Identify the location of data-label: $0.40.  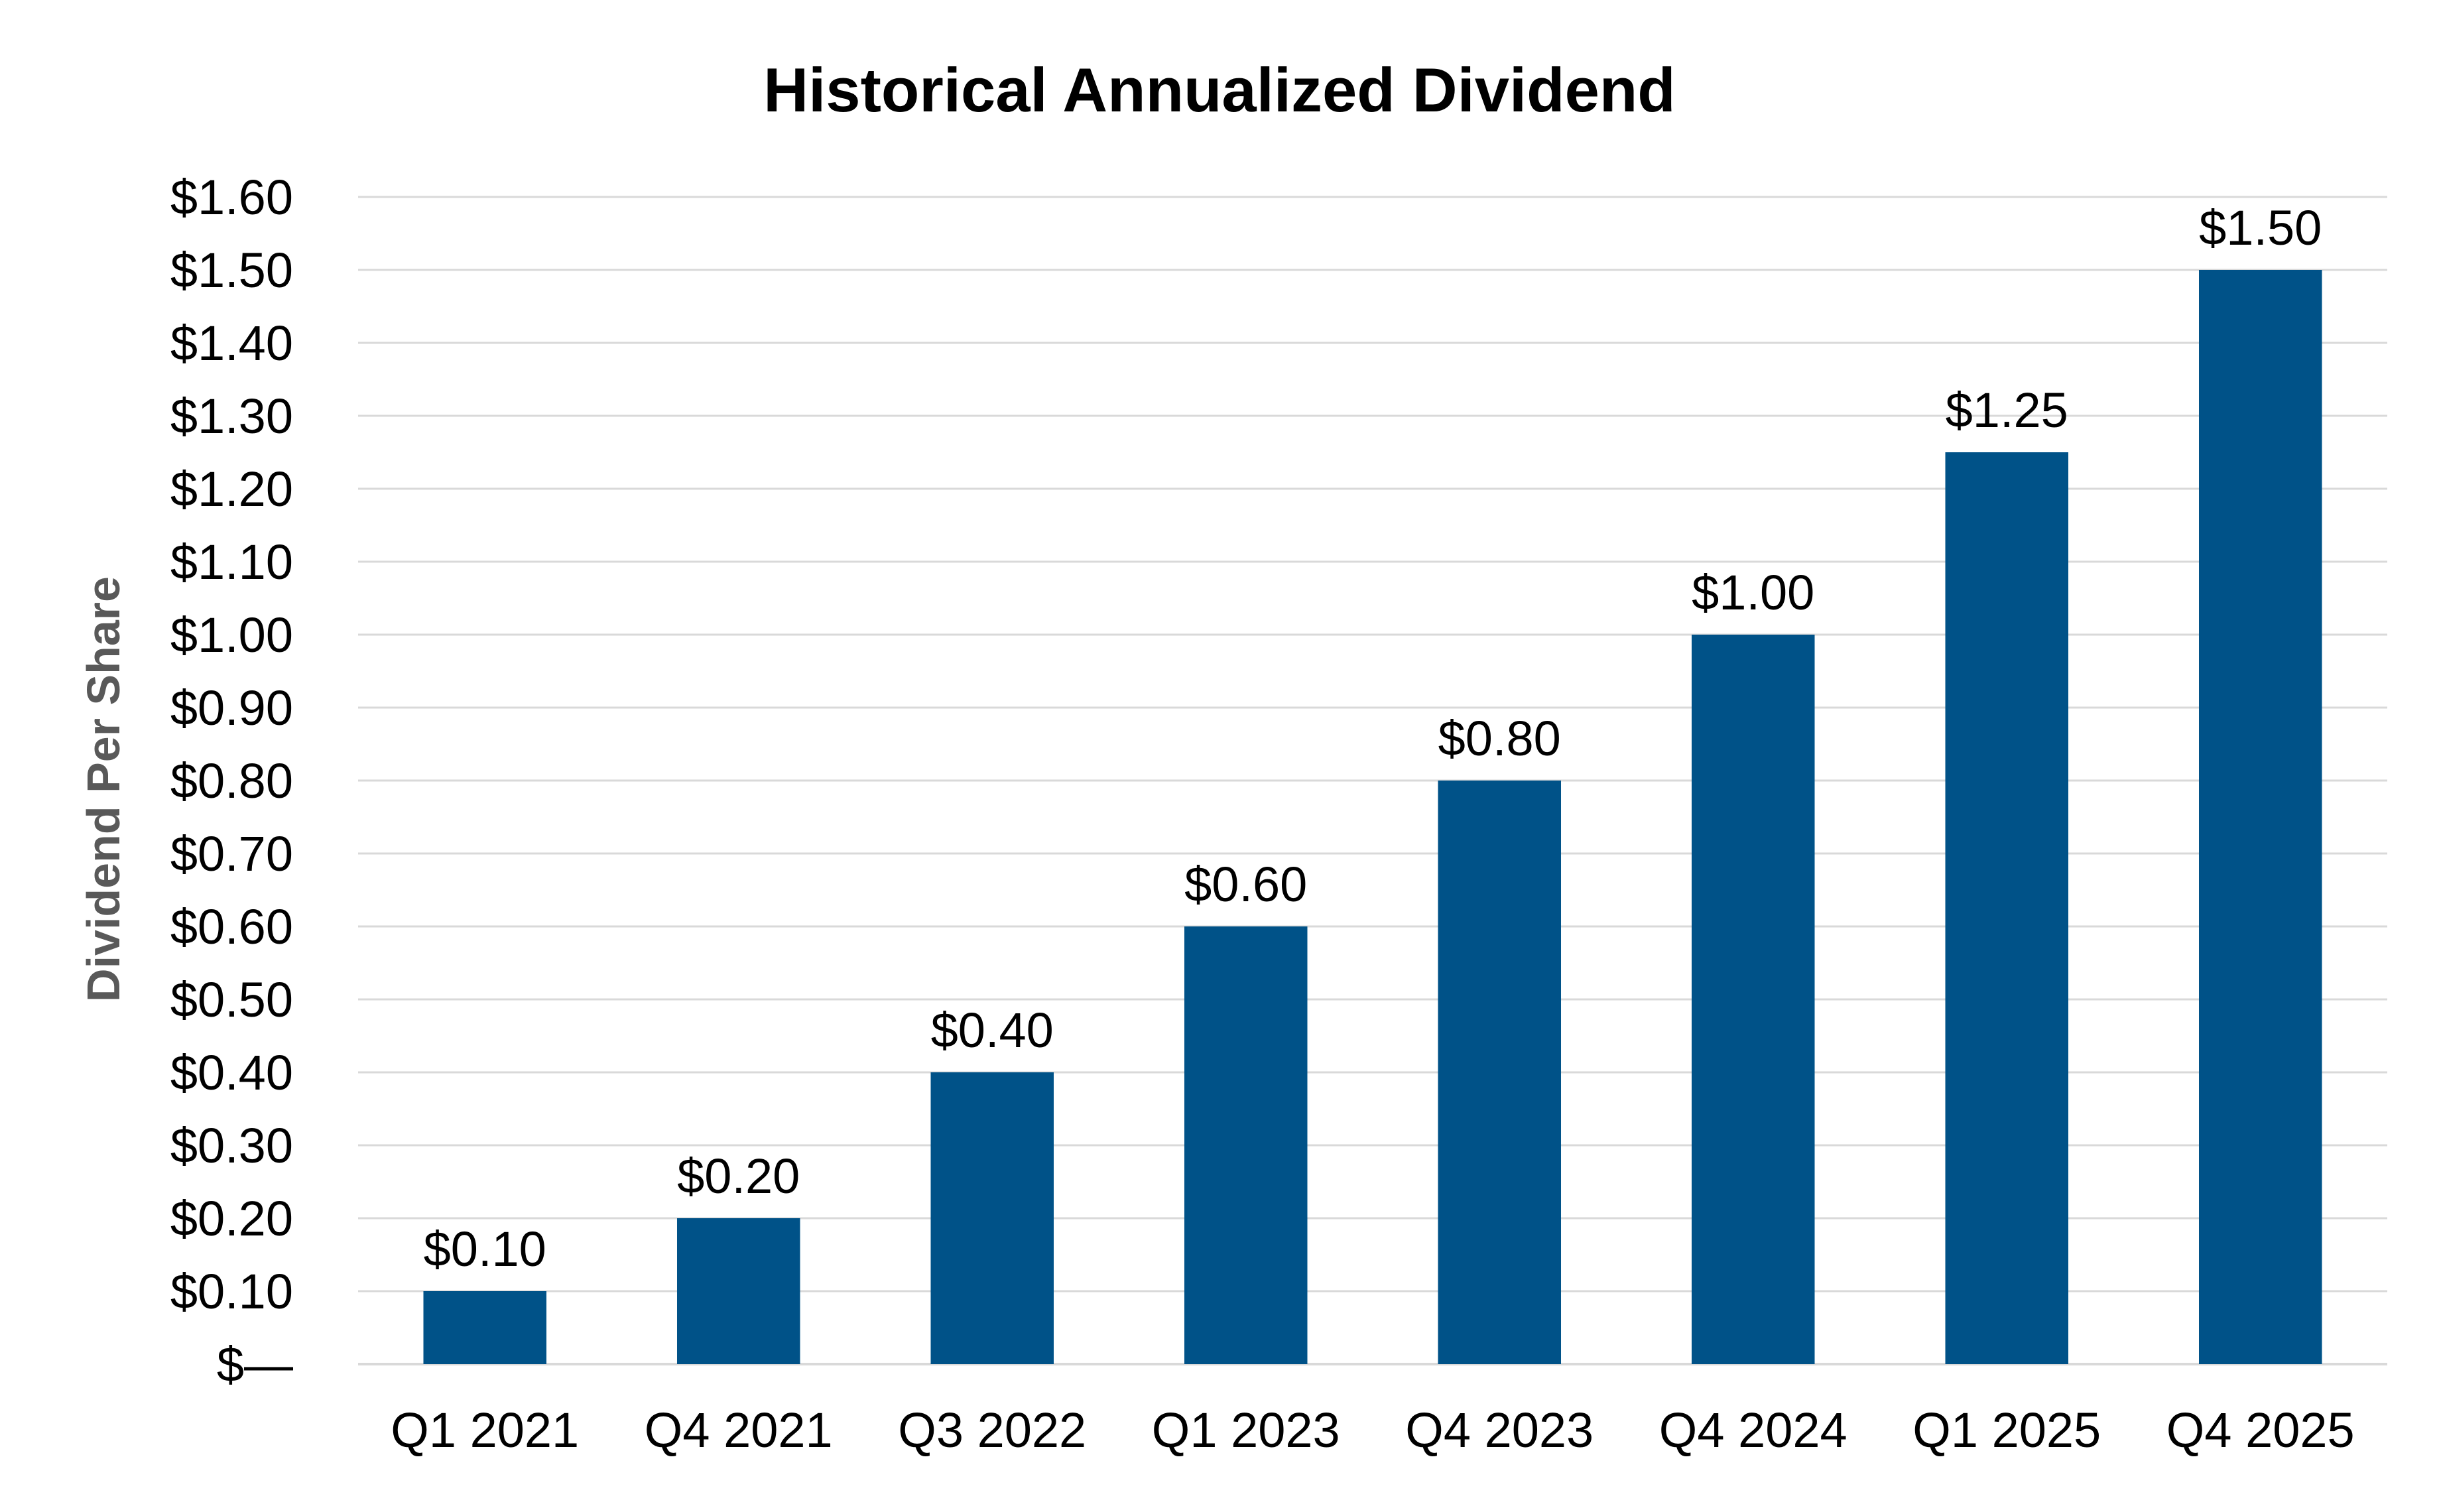
(992, 1030).